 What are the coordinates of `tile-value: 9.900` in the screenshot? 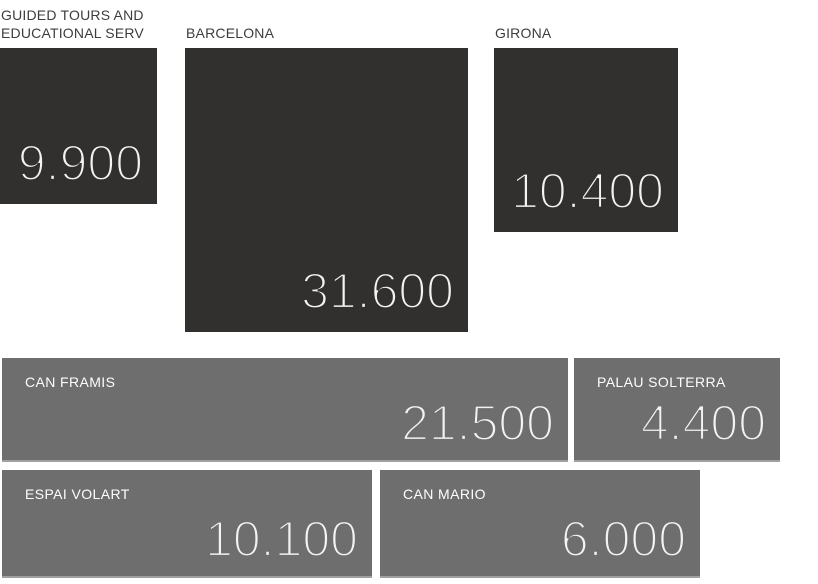 It's located at (80, 163).